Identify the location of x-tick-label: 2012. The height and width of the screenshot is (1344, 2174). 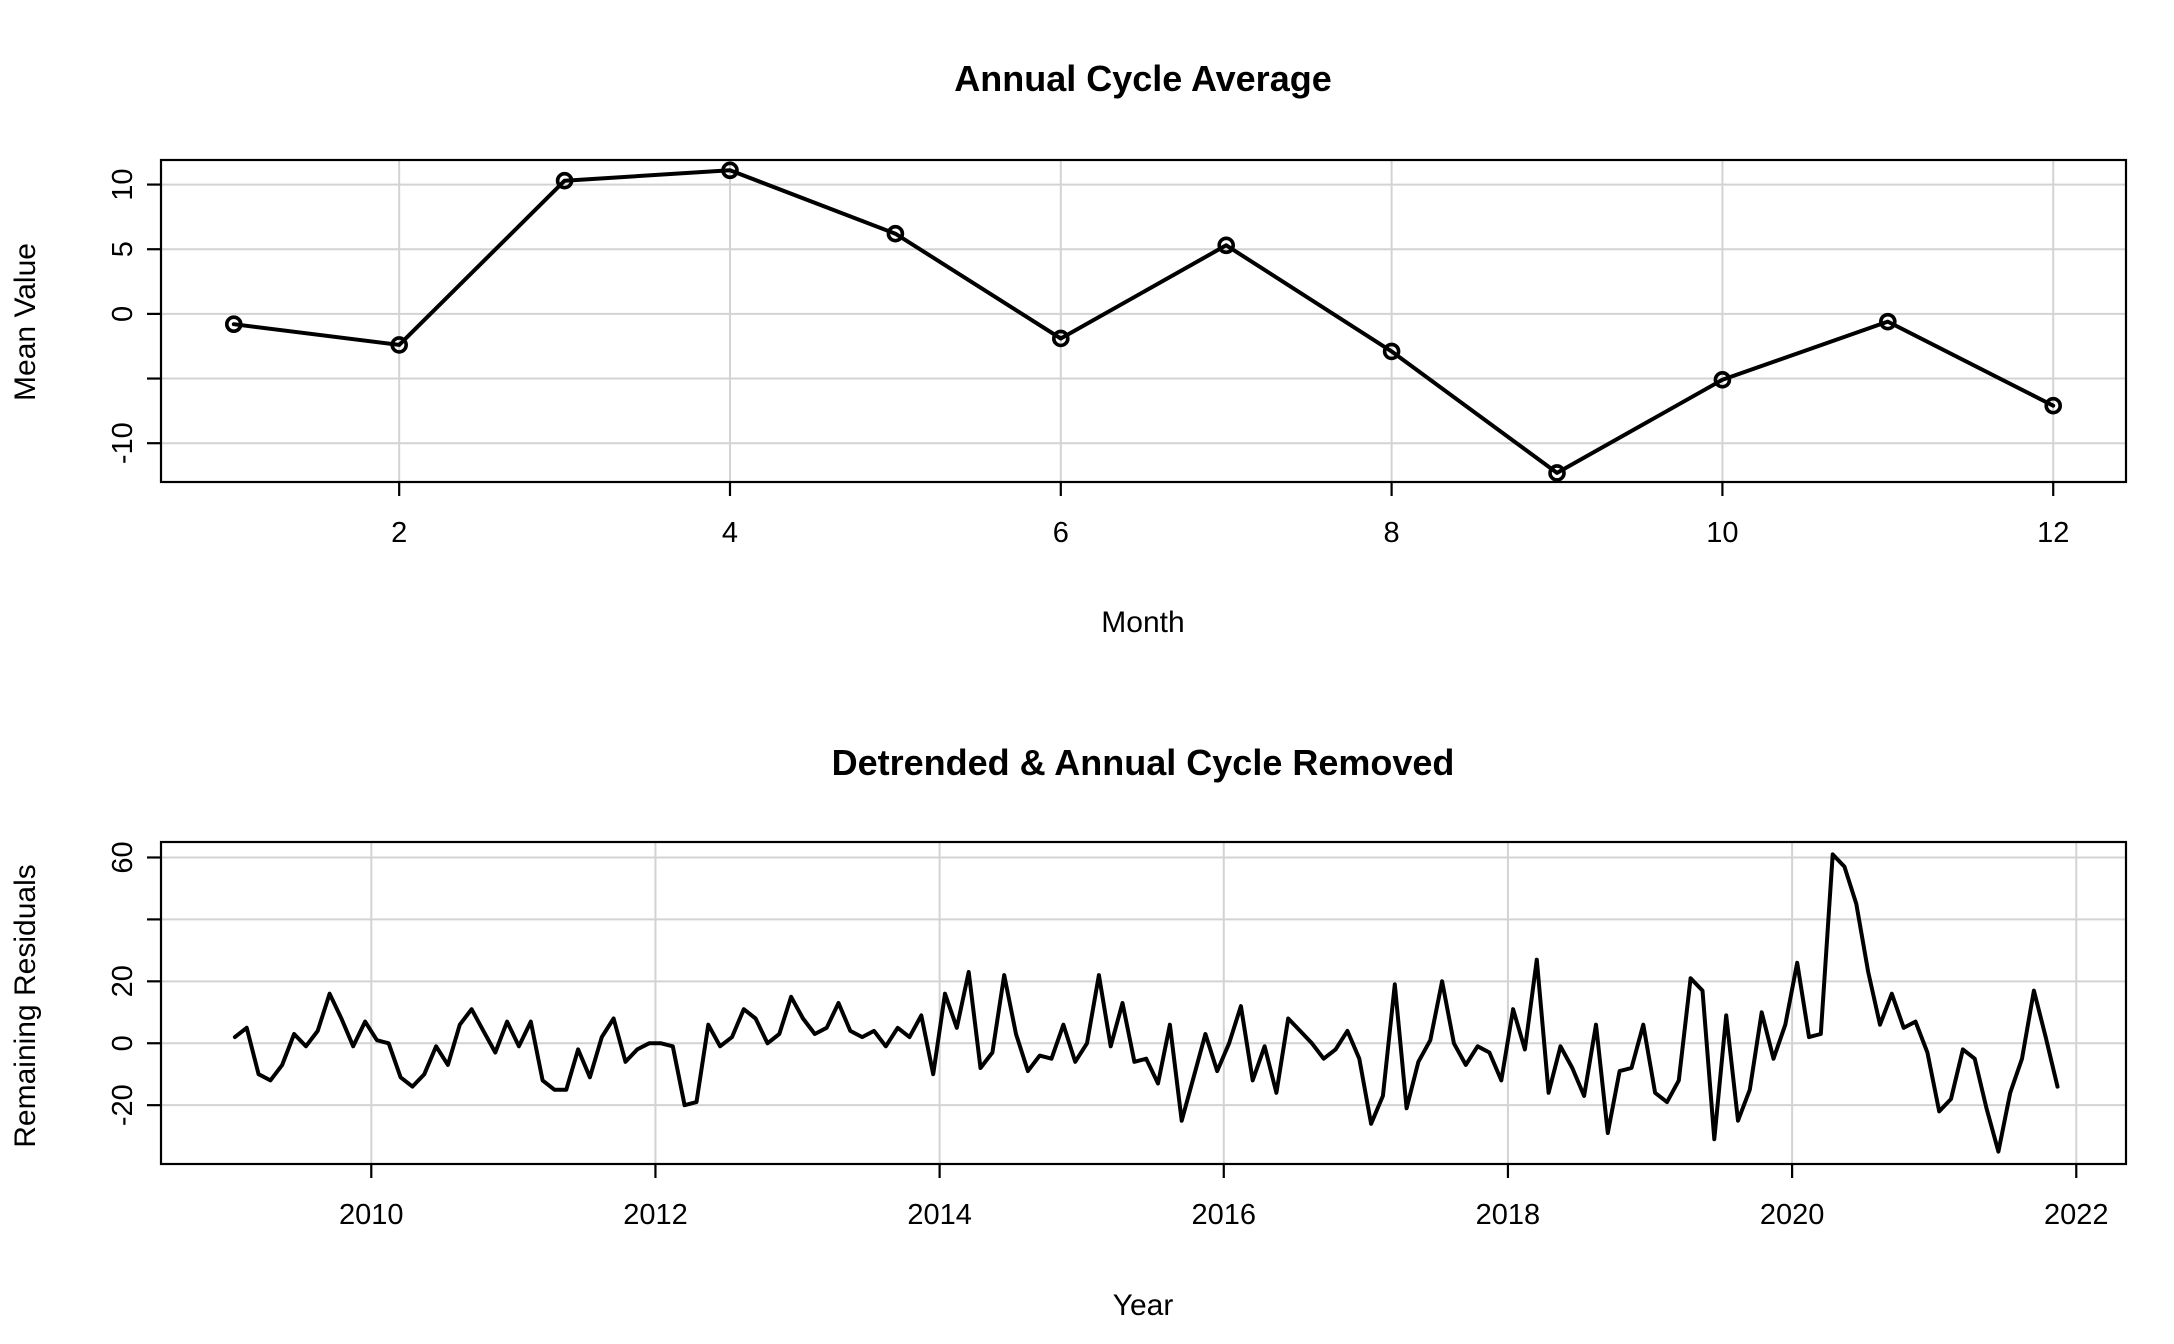
(655, 1215).